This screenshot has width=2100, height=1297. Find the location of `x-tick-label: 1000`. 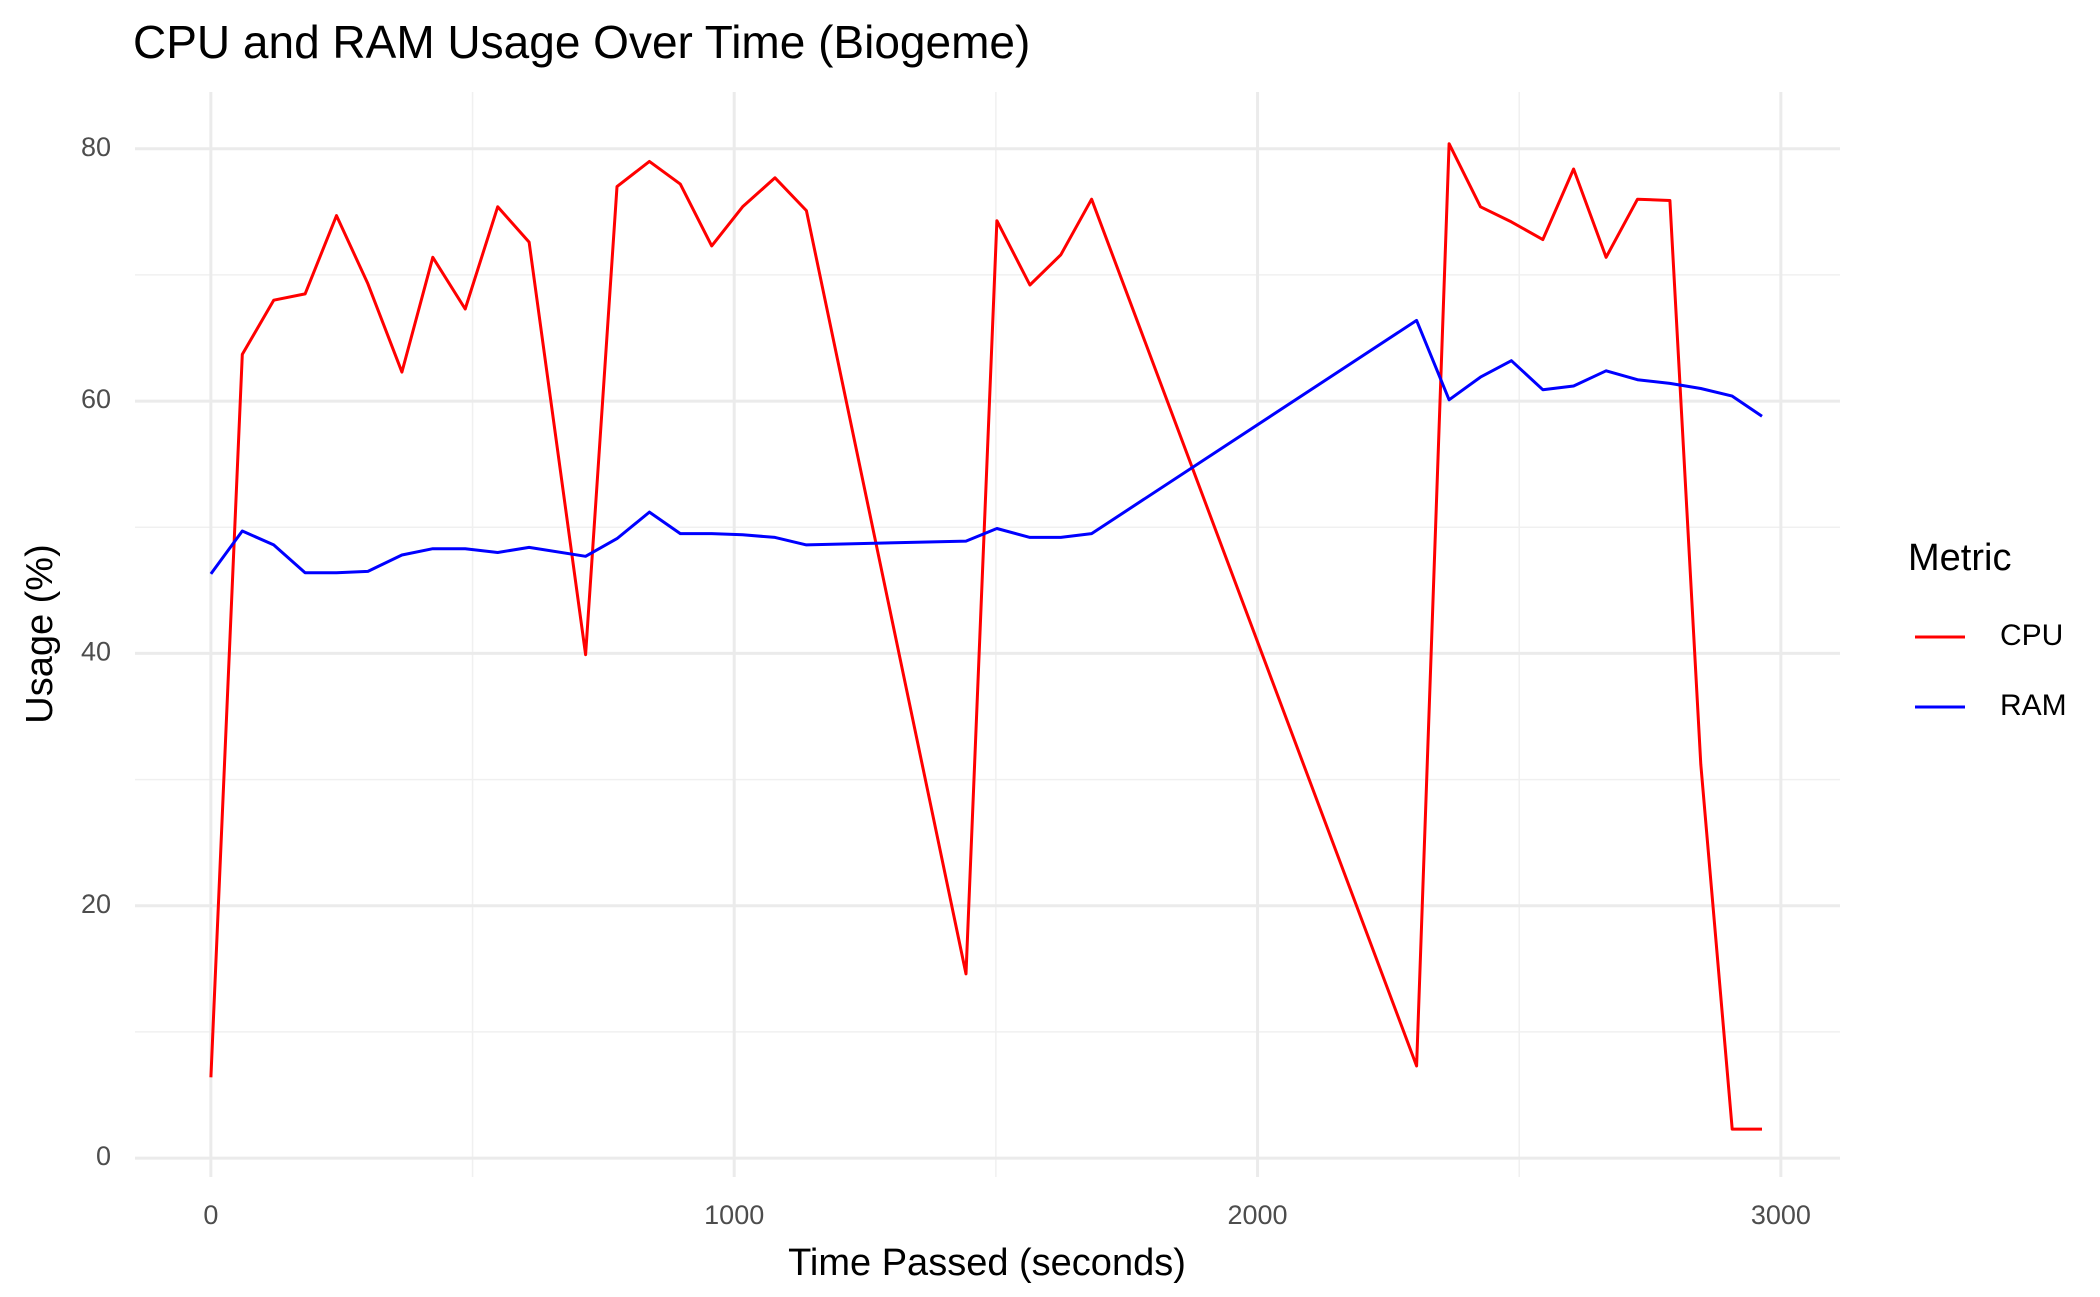

x-tick-label: 1000 is located at coordinates (734, 1215).